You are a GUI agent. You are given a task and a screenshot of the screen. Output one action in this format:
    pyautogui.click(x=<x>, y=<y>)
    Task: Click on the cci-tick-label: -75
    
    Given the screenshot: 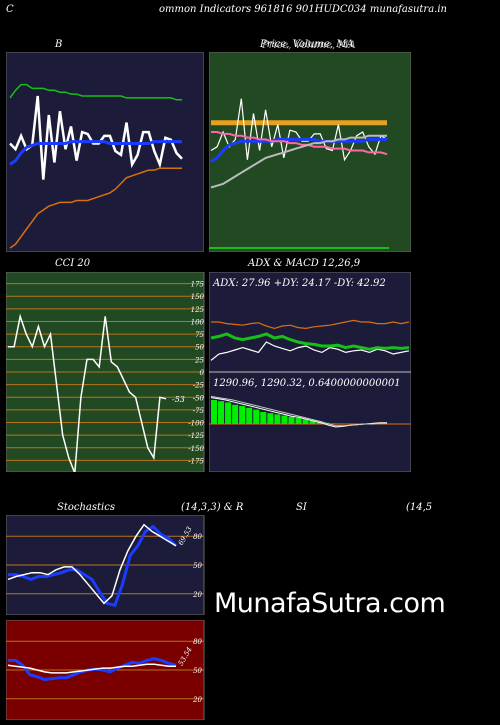 What is the action you would take?
    pyautogui.click(x=199, y=411)
    